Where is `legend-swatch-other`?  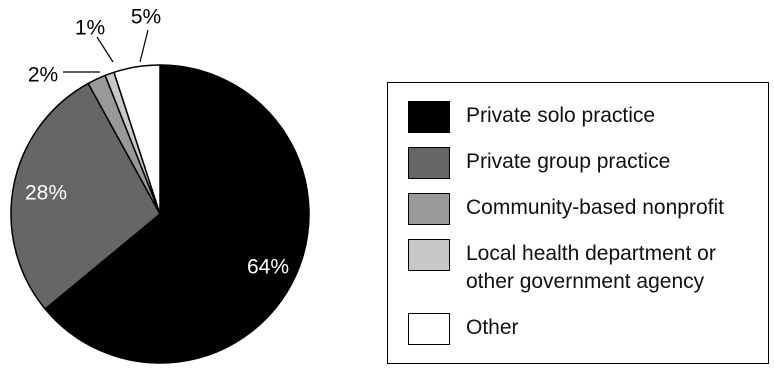 legend-swatch-other is located at coordinates (429, 329).